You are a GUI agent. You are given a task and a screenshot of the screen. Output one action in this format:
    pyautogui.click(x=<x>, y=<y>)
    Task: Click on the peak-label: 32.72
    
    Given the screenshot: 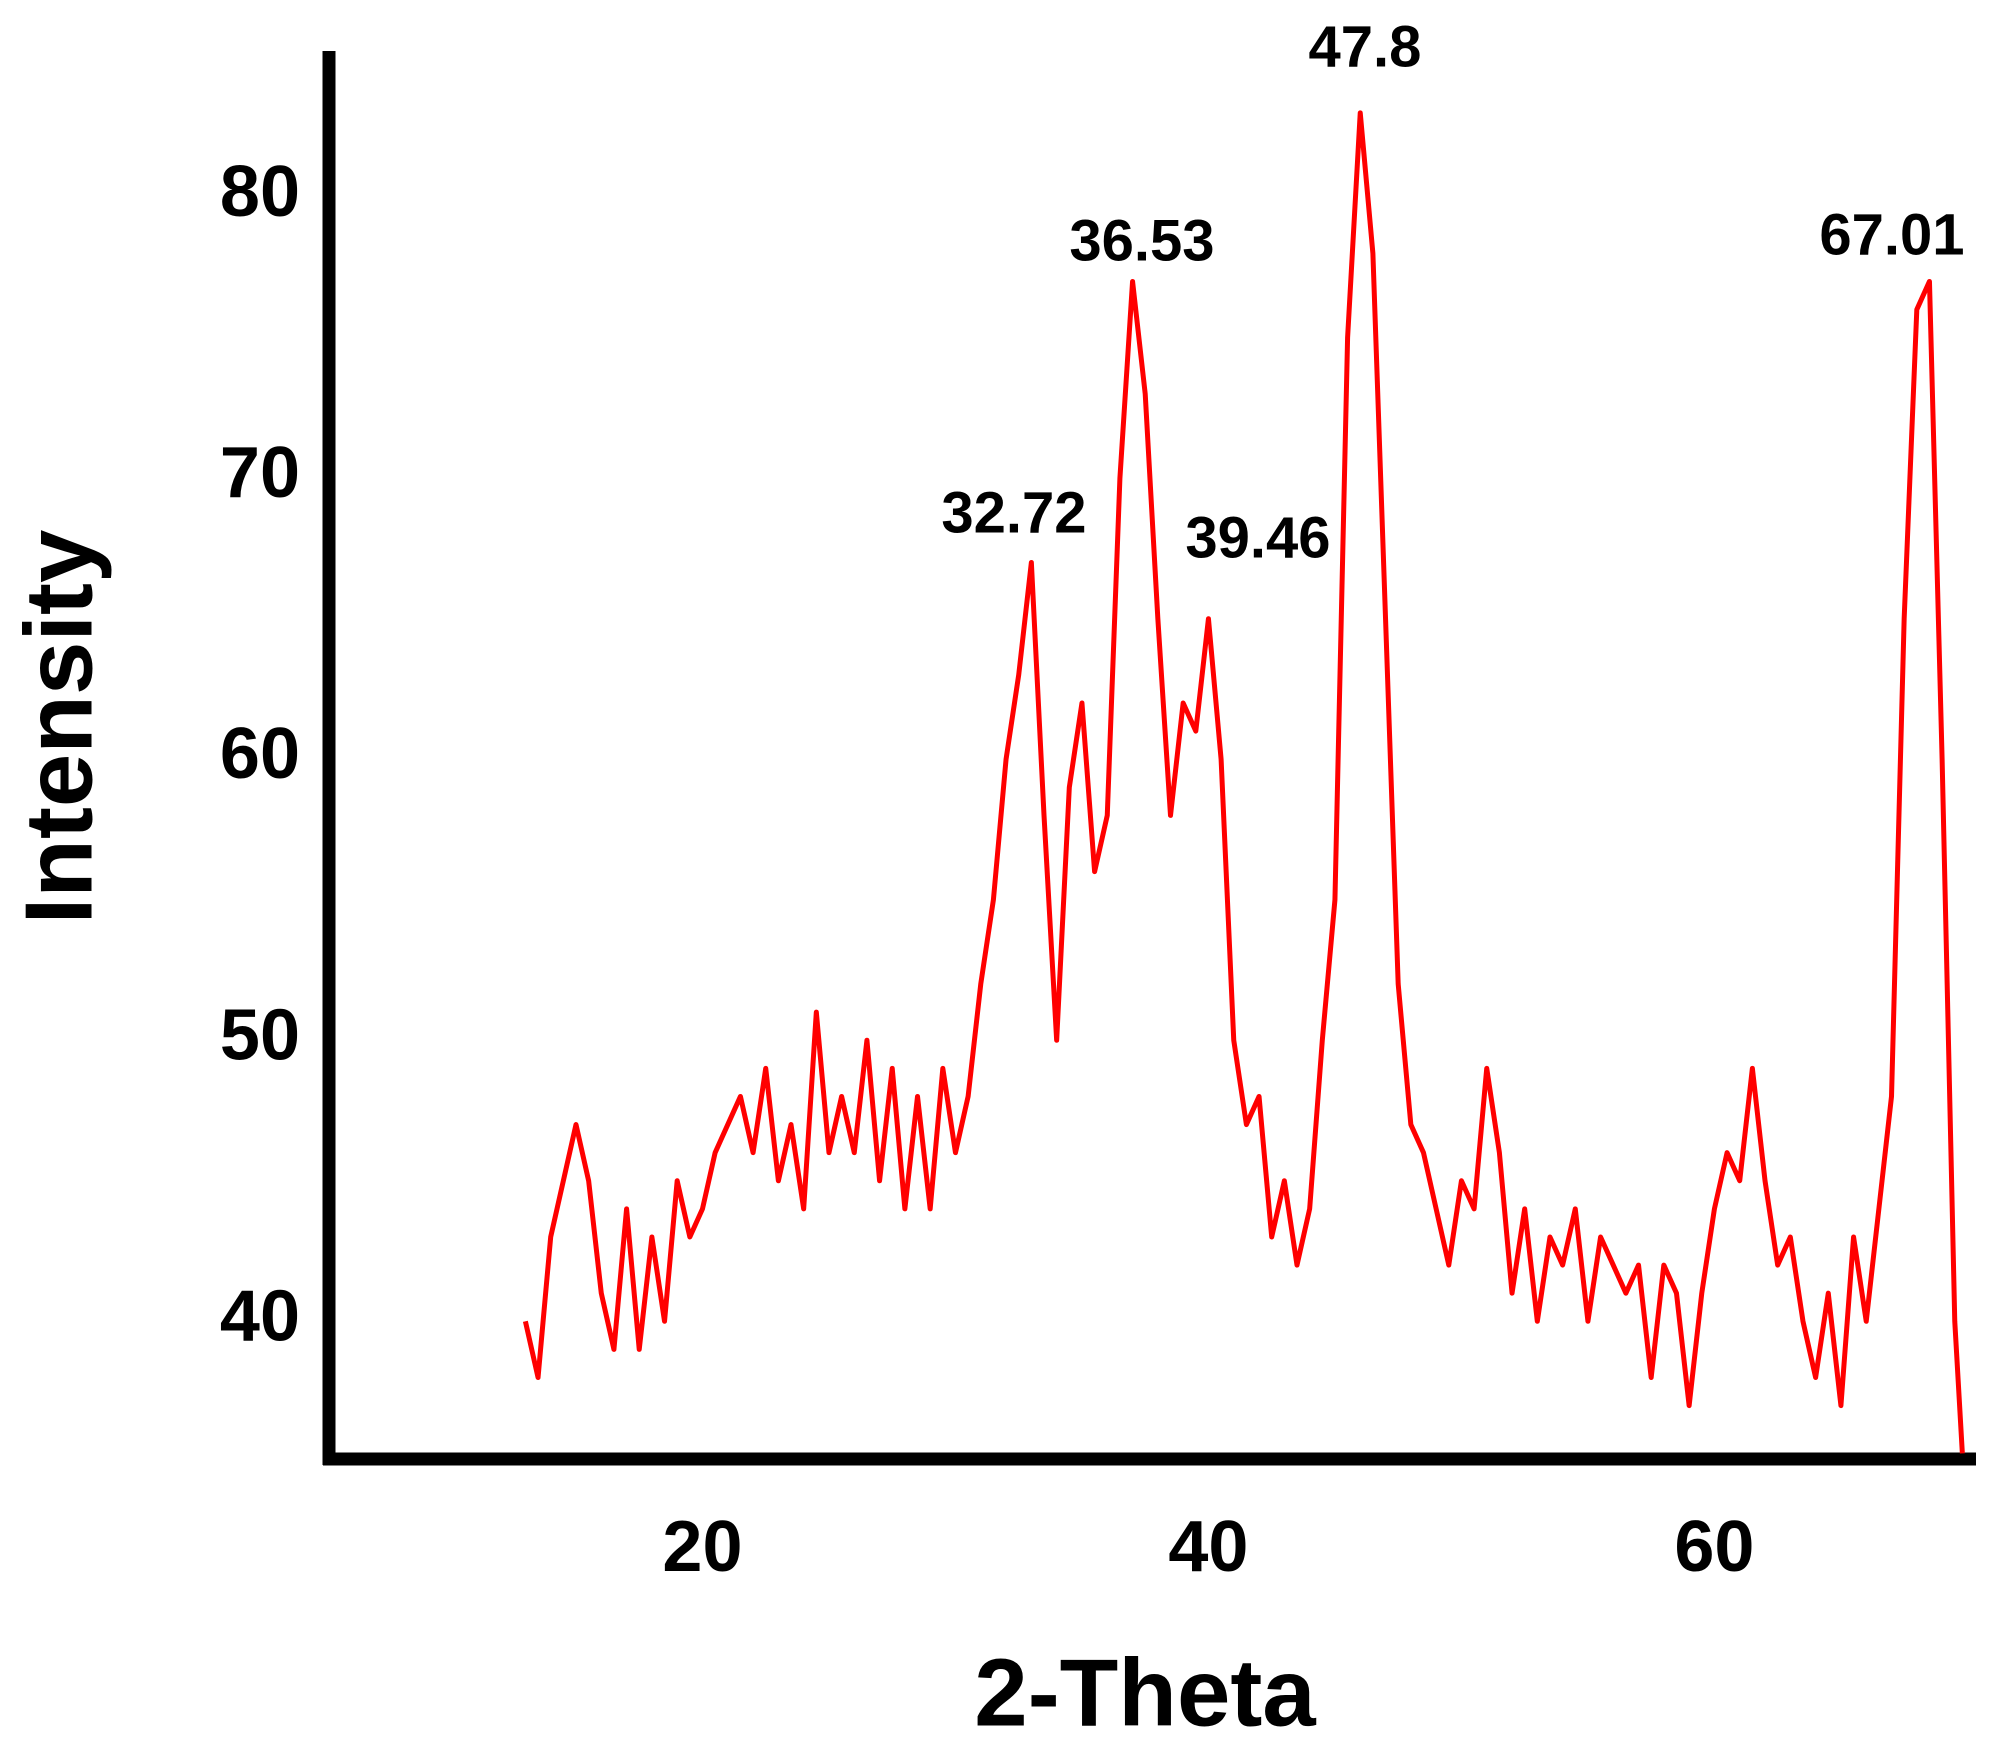 What is the action you would take?
    pyautogui.click(x=1013, y=512)
    